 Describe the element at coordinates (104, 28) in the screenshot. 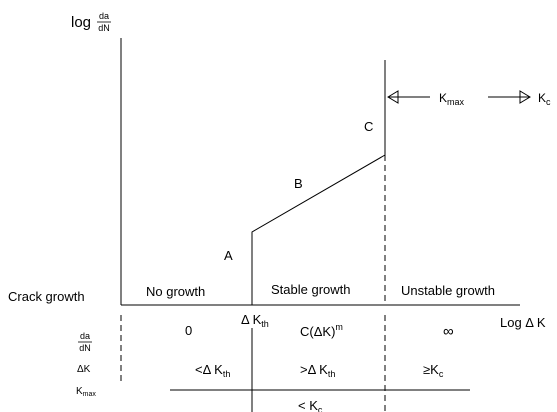

I see `y-axis-frac-den: dN` at that location.